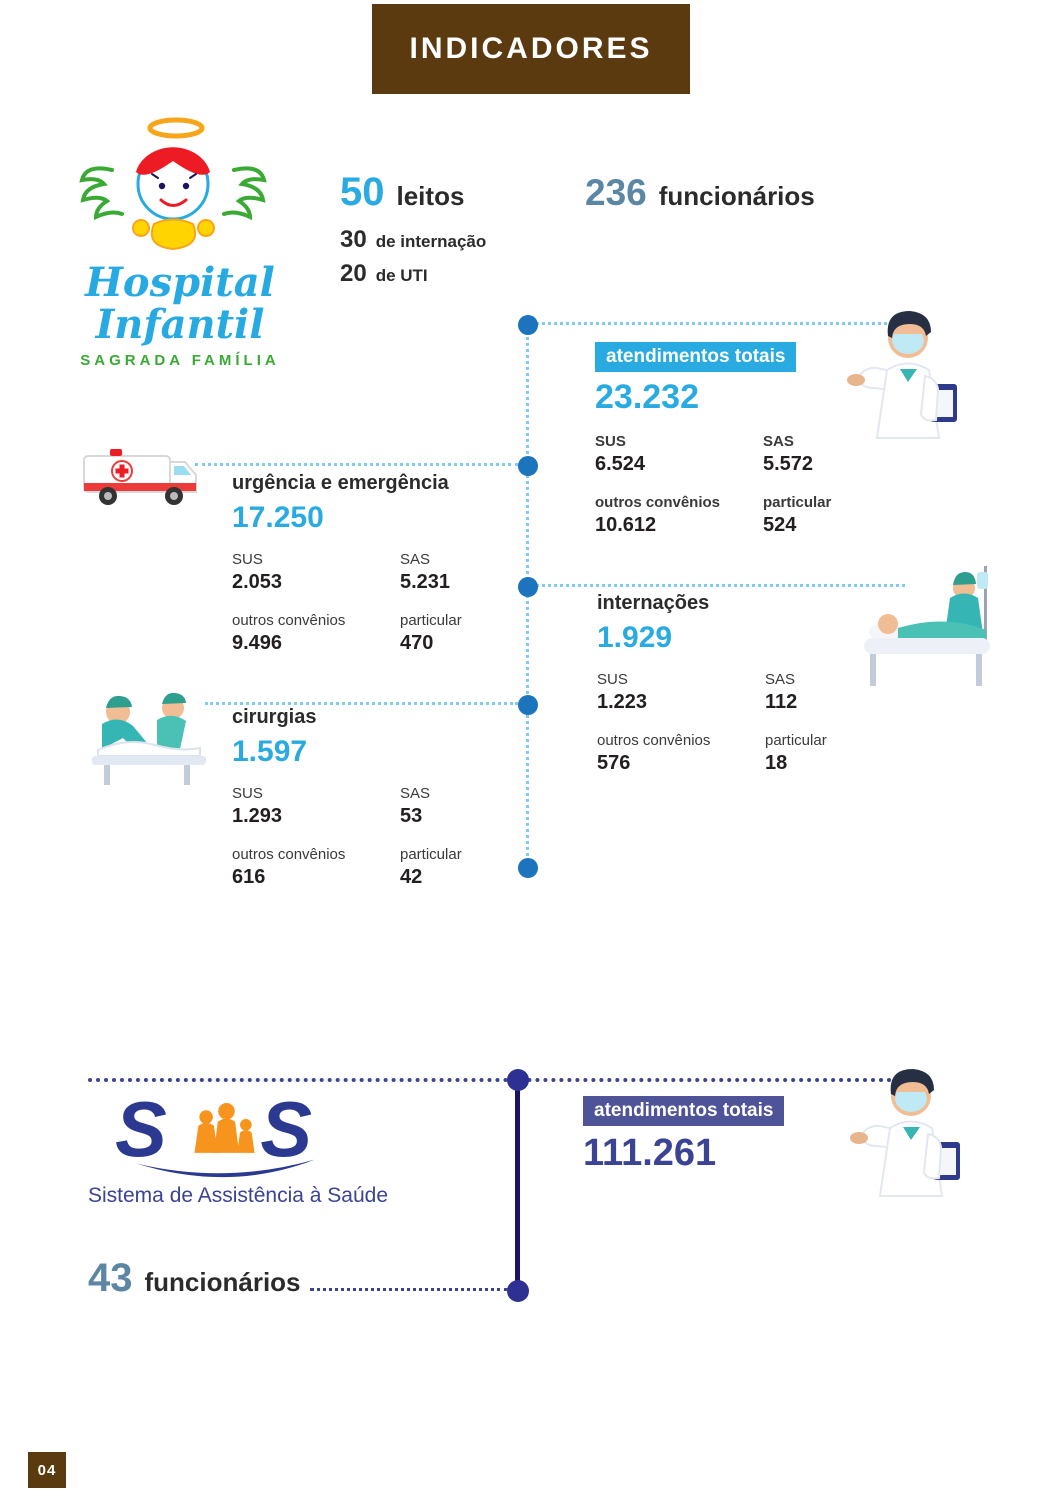 The width and height of the screenshot is (1061, 1500). I want to click on sas-staff-label: funcionários, so click(222, 1282).